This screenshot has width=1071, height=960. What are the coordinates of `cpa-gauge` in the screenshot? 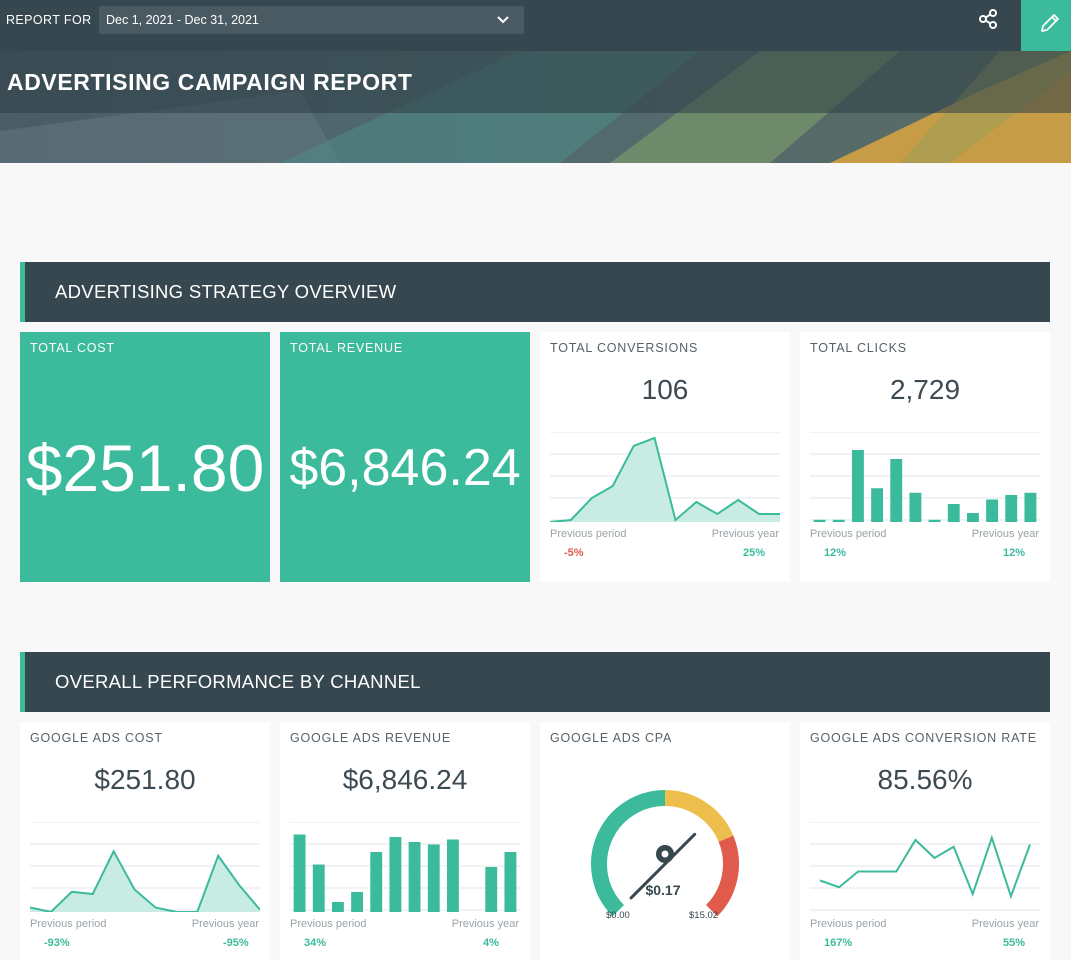 It's located at (665, 853).